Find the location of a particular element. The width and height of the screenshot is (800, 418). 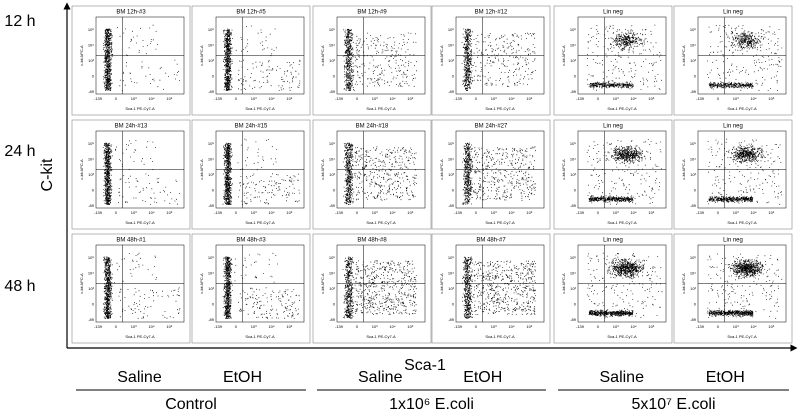

row-label: 24 h is located at coordinates (19, 151).